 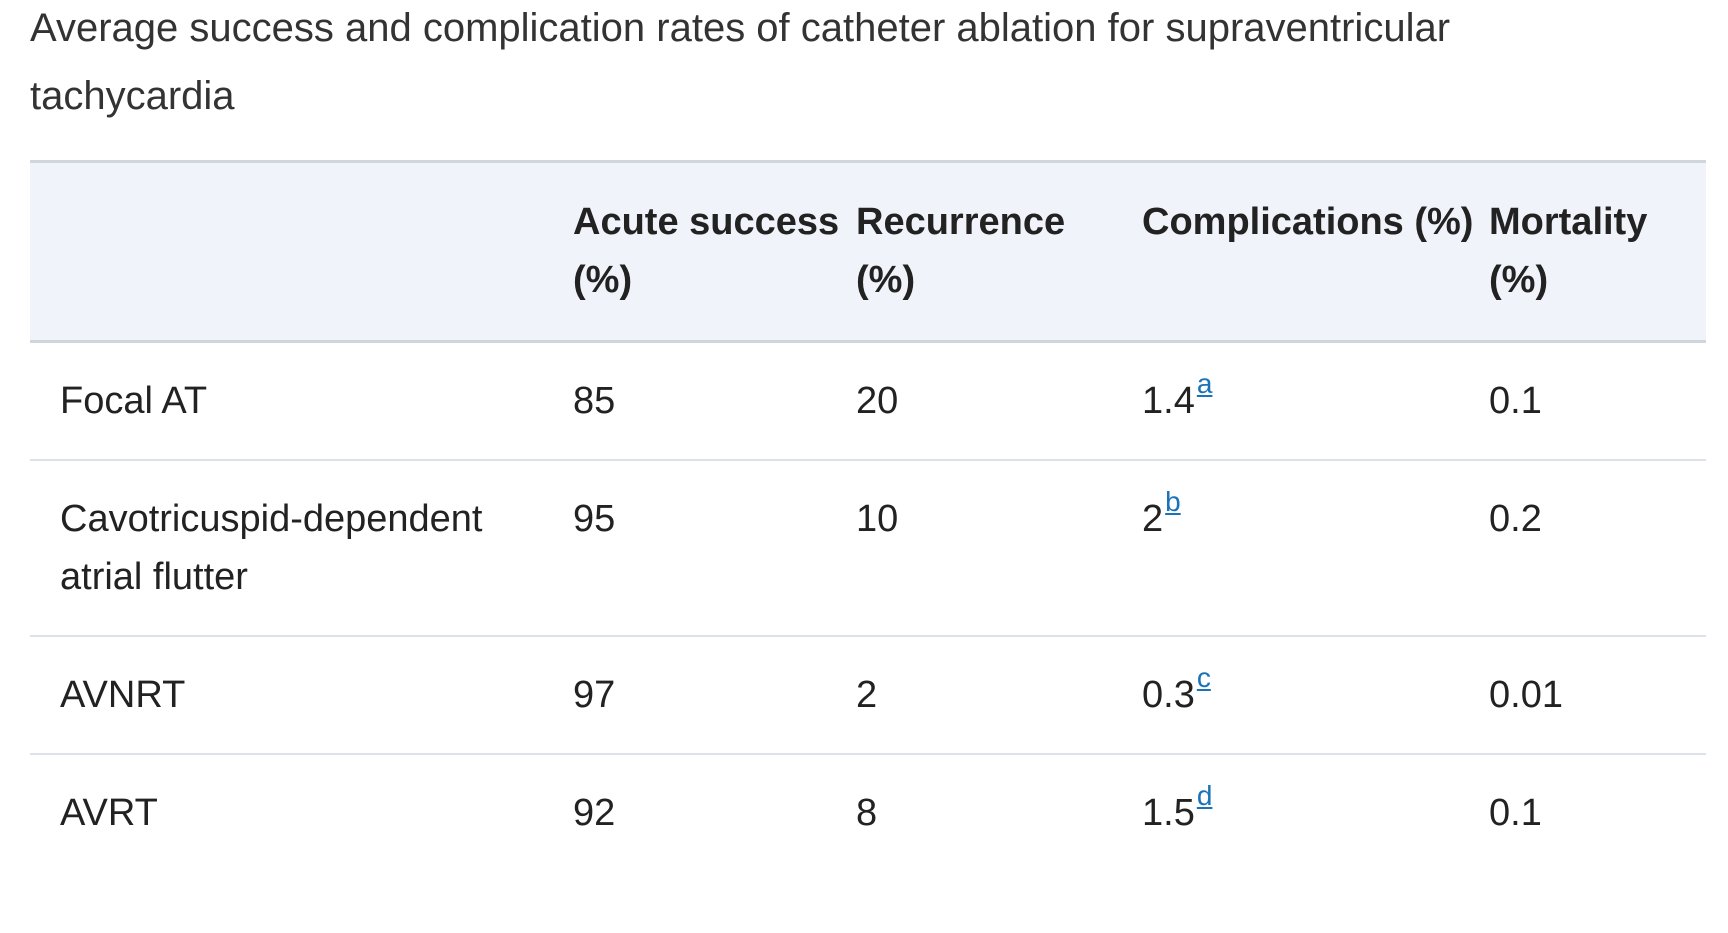 What do you see at coordinates (714, 251) in the screenshot?
I see `header-acute-success: Acute success (%)` at bounding box center [714, 251].